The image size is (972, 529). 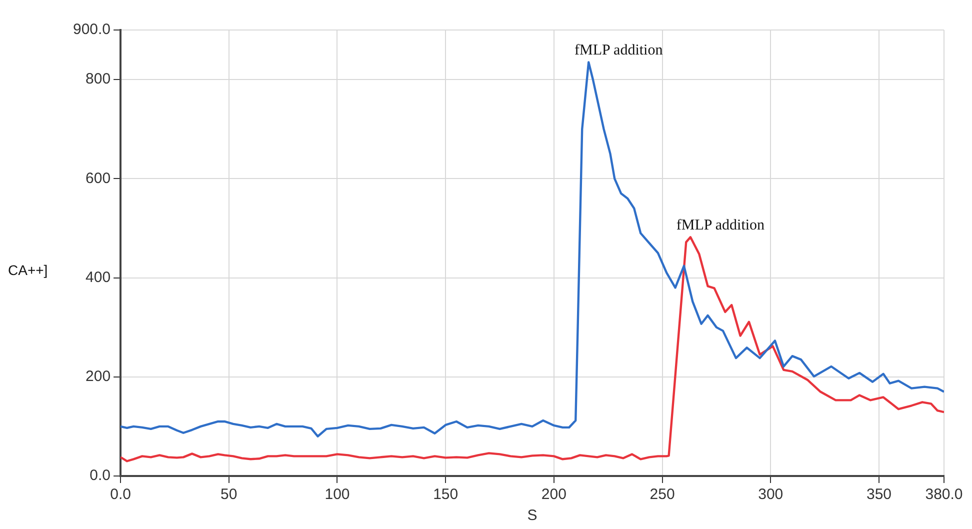 I want to click on x-tick-label: 50, so click(x=229, y=495).